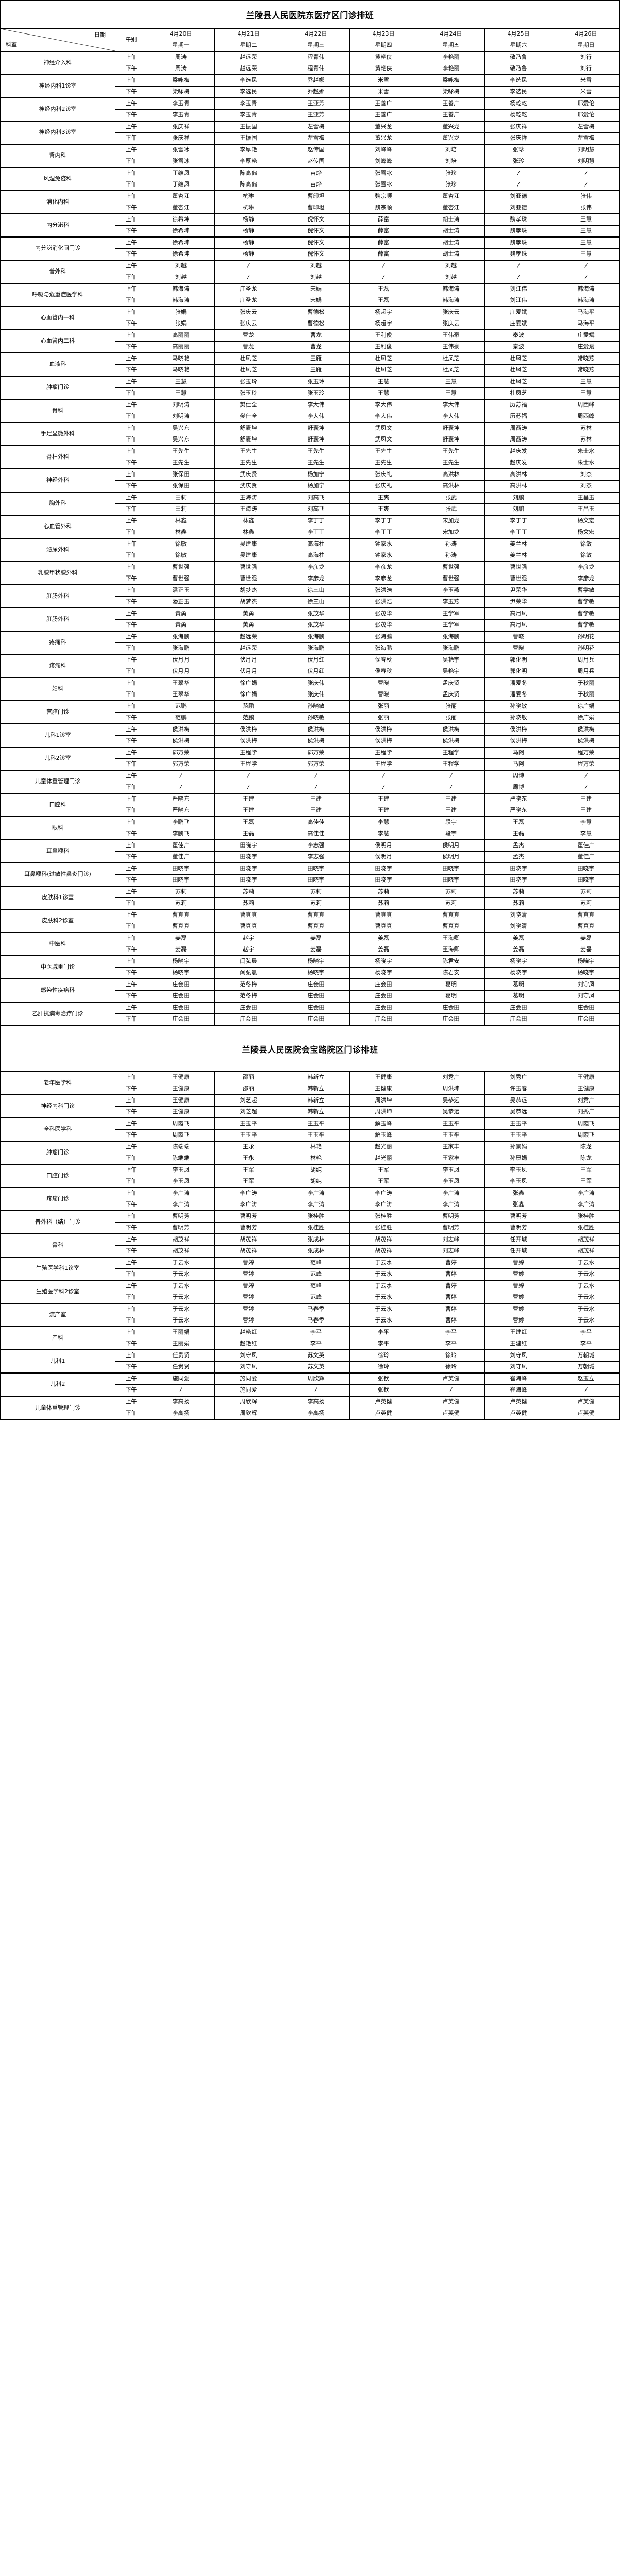 Image resolution: width=620 pixels, height=2576 pixels. What do you see at coordinates (310, 1384) in the screenshot?
I see `table-row: 儿科2 上午 施同爱 施同爱 周欣辉 张钦 卢英健 崔海峰 赵玉立` at bounding box center [310, 1384].